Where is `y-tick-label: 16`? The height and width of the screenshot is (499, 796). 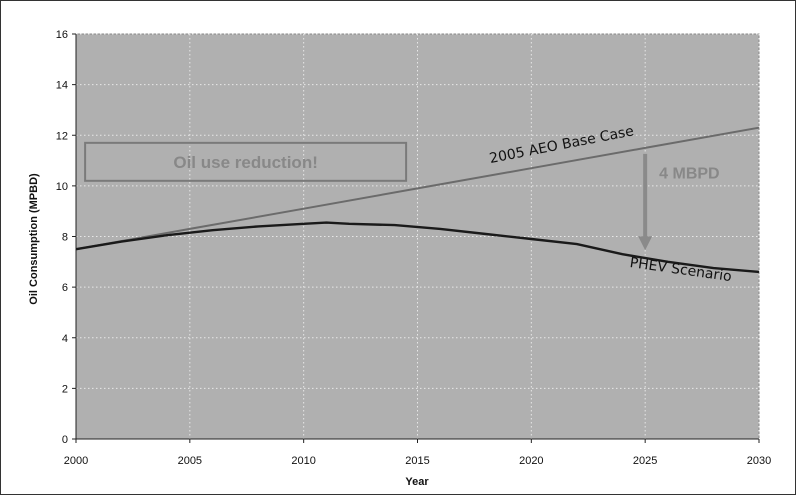
y-tick-label: 16 is located at coordinates (62, 35).